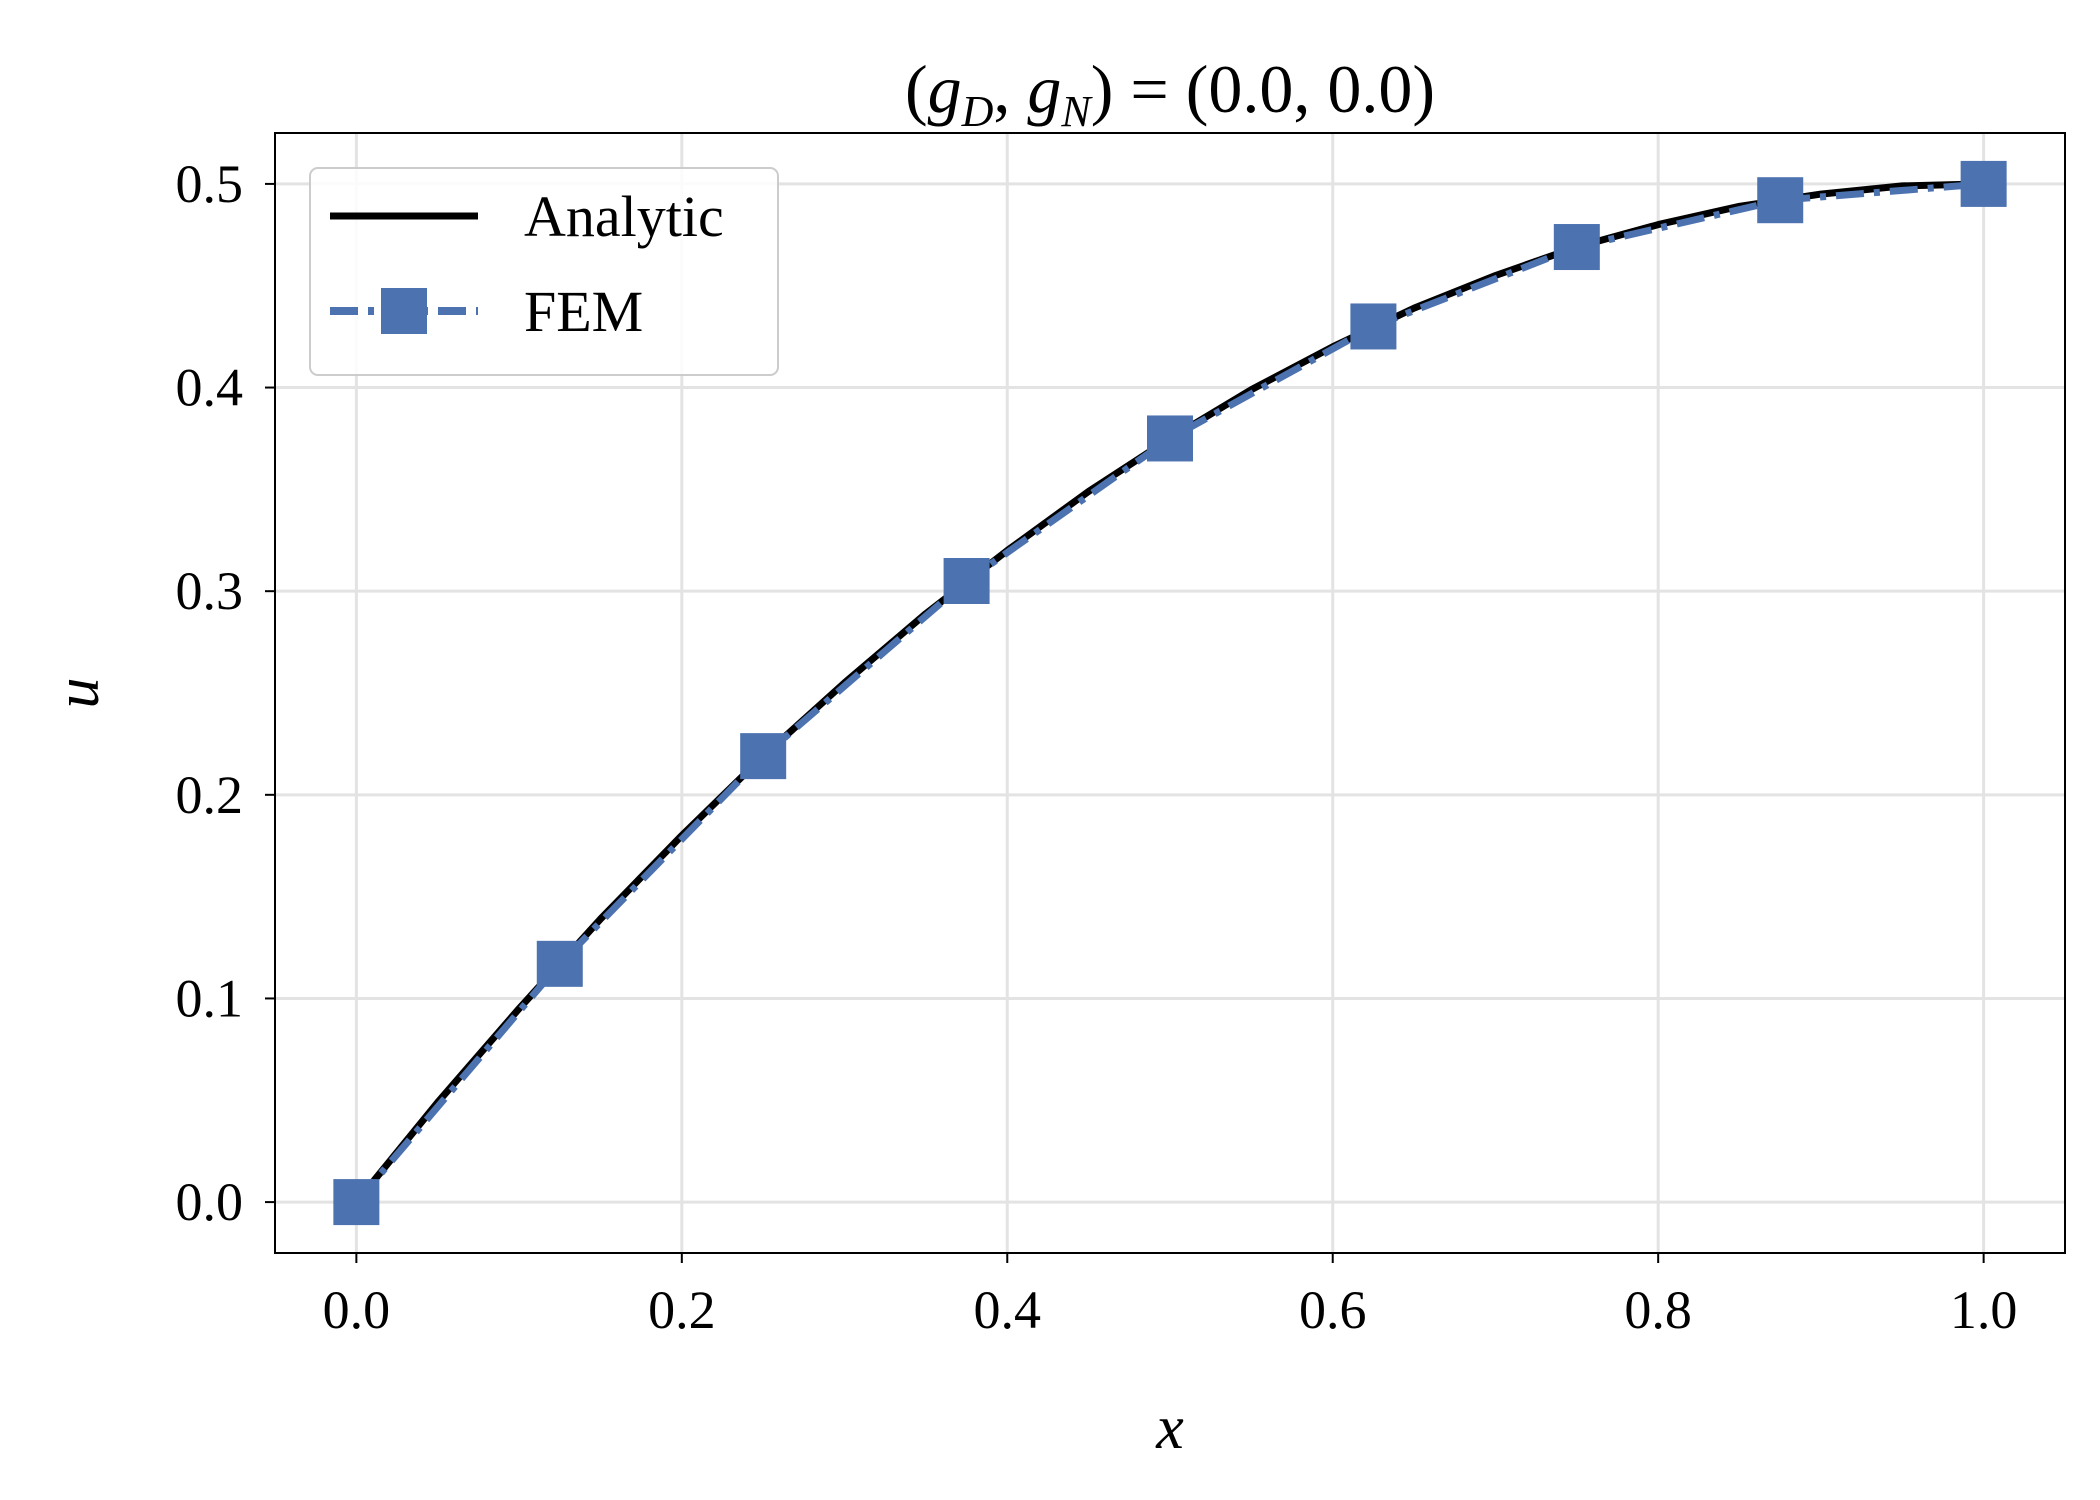  What do you see at coordinates (624, 216) in the screenshot?
I see `legend-analytic-label: Analytic` at bounding box center [624, 216].